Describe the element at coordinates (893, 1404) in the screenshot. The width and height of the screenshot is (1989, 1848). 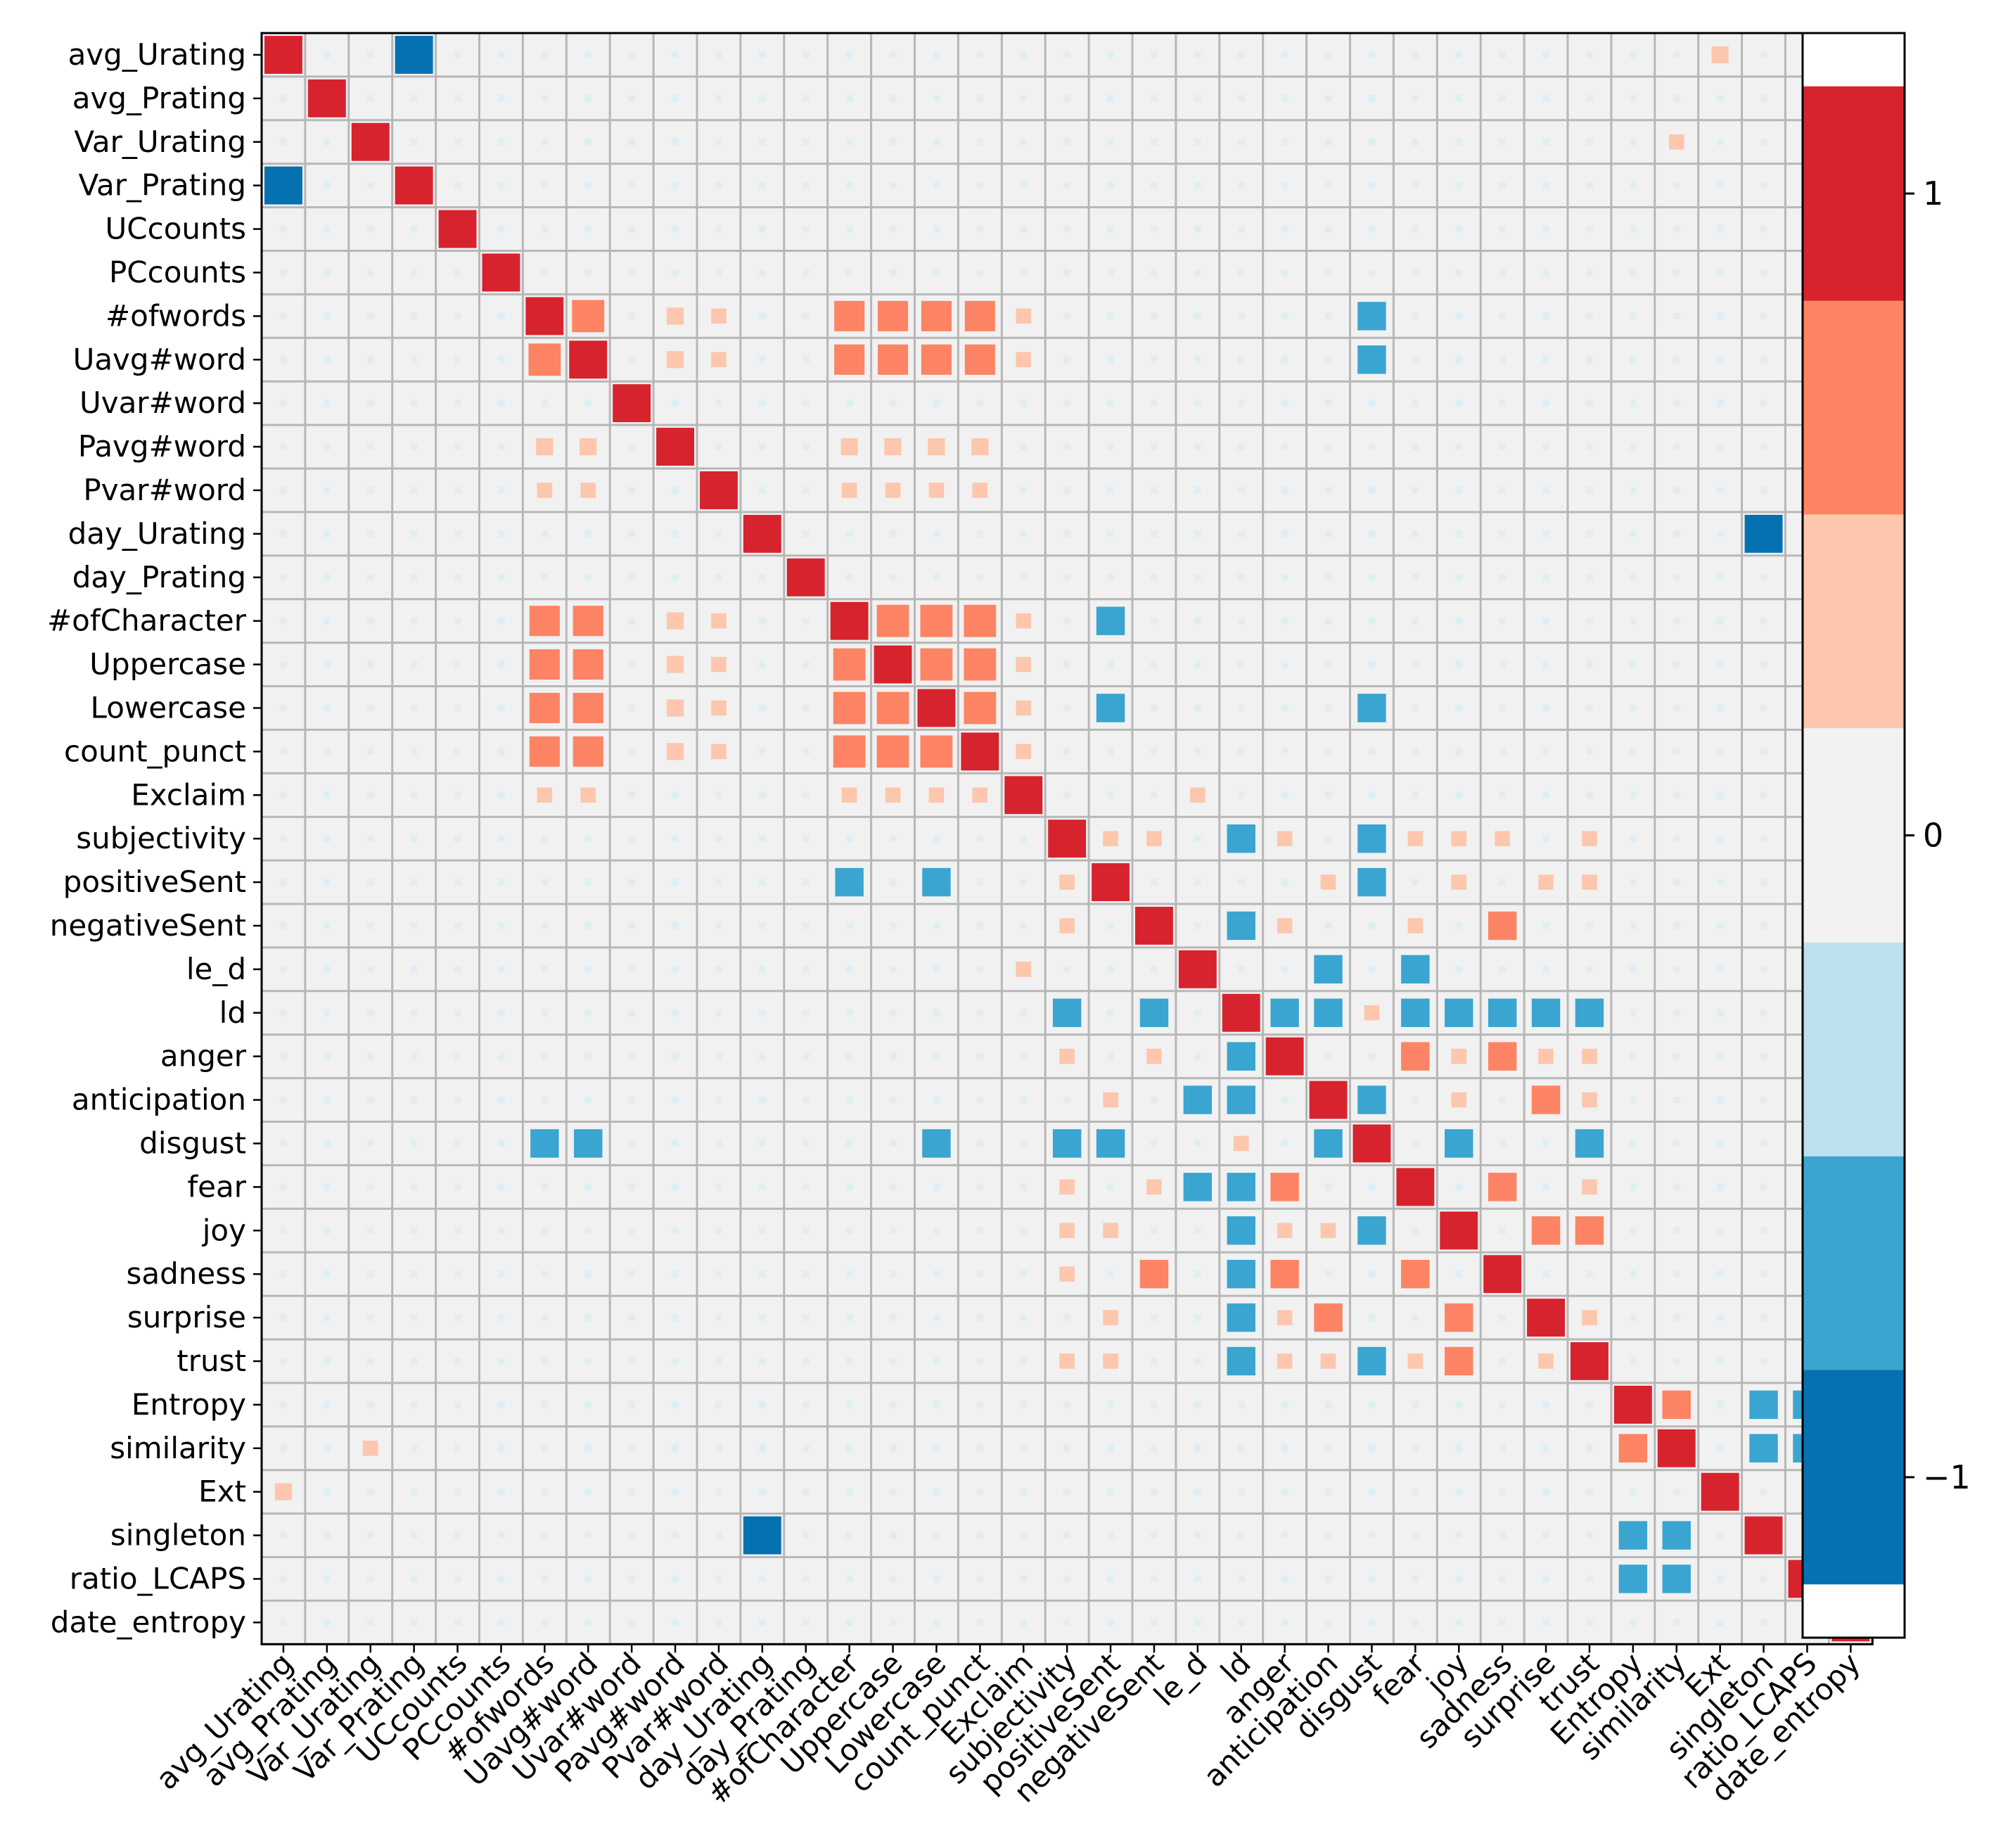
I see `heatmap-cell-entropy-uppercase` at that location.